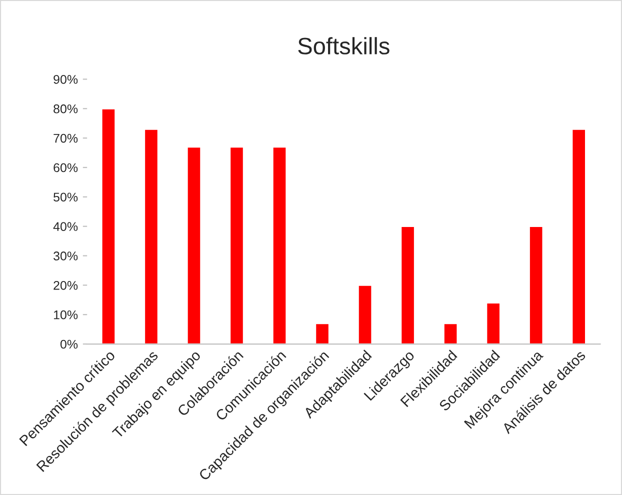  Describe the element at coordinates (344, 45) in the screenshot. I see `chart-title: Softskills` at that location.